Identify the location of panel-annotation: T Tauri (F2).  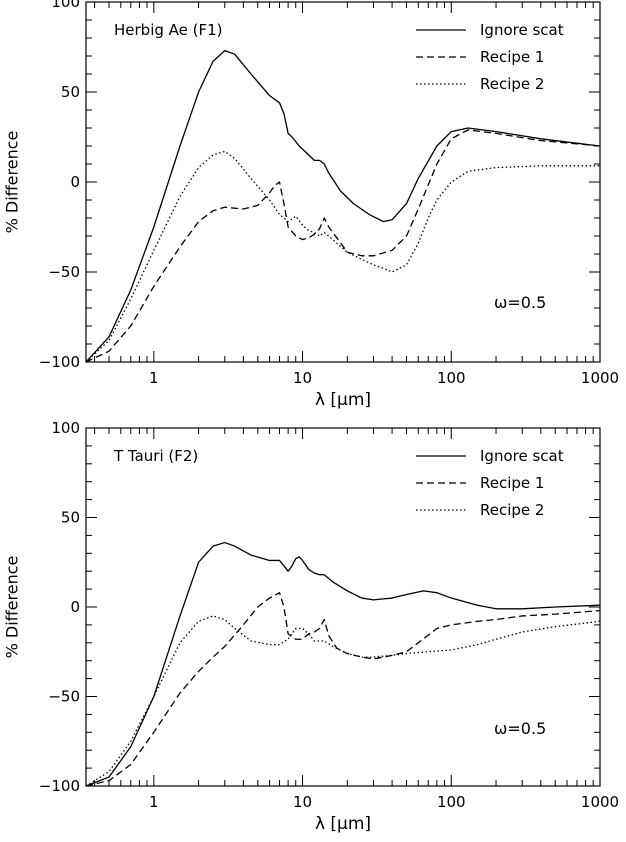
(155, 456).